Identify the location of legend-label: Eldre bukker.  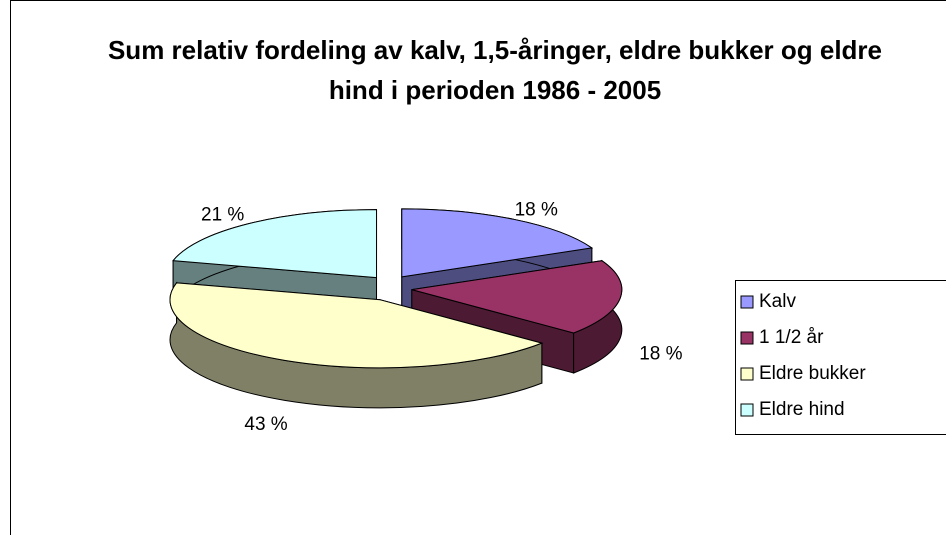
(812, 373).